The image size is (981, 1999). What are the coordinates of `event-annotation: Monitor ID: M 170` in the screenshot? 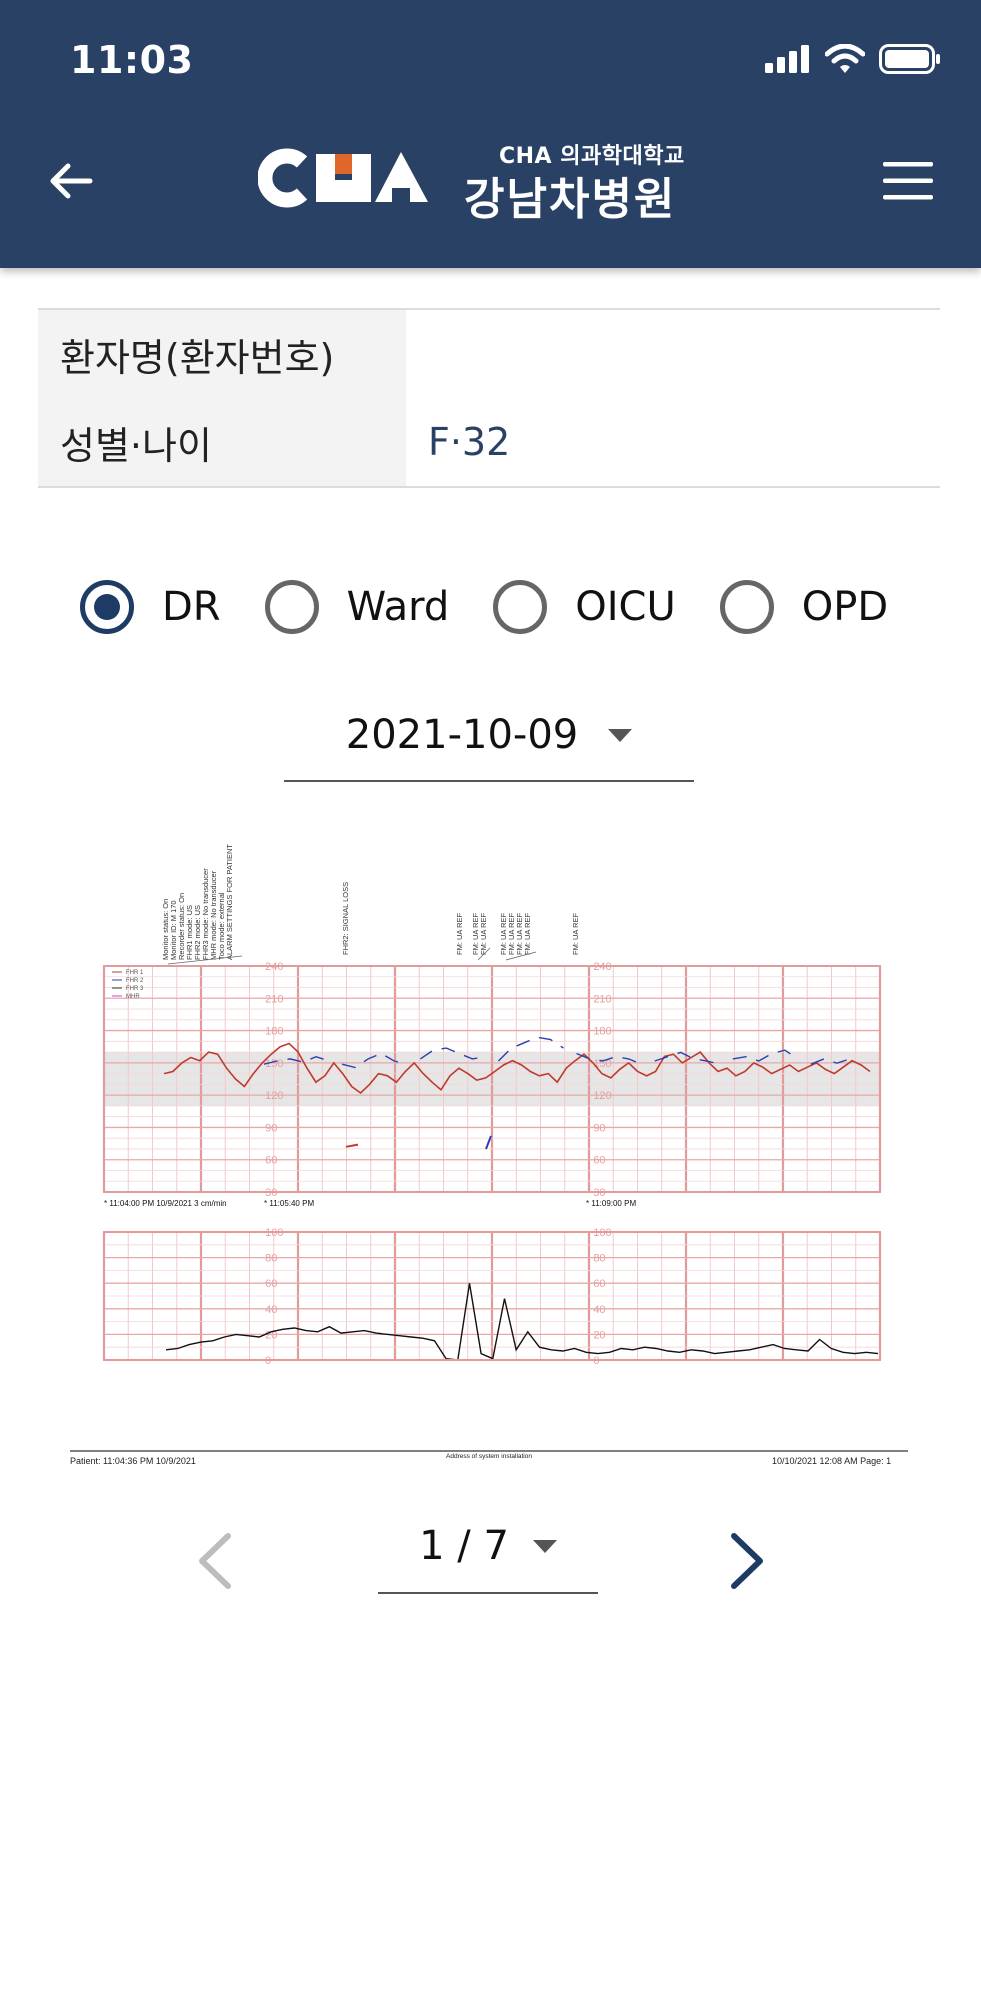 It's located at (173, 930).